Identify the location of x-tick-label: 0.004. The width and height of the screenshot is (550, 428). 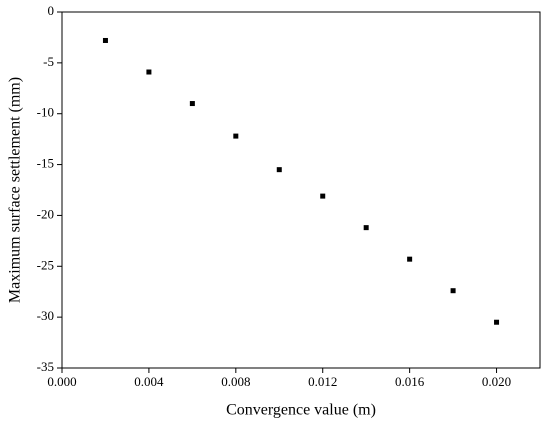
(149, 381).